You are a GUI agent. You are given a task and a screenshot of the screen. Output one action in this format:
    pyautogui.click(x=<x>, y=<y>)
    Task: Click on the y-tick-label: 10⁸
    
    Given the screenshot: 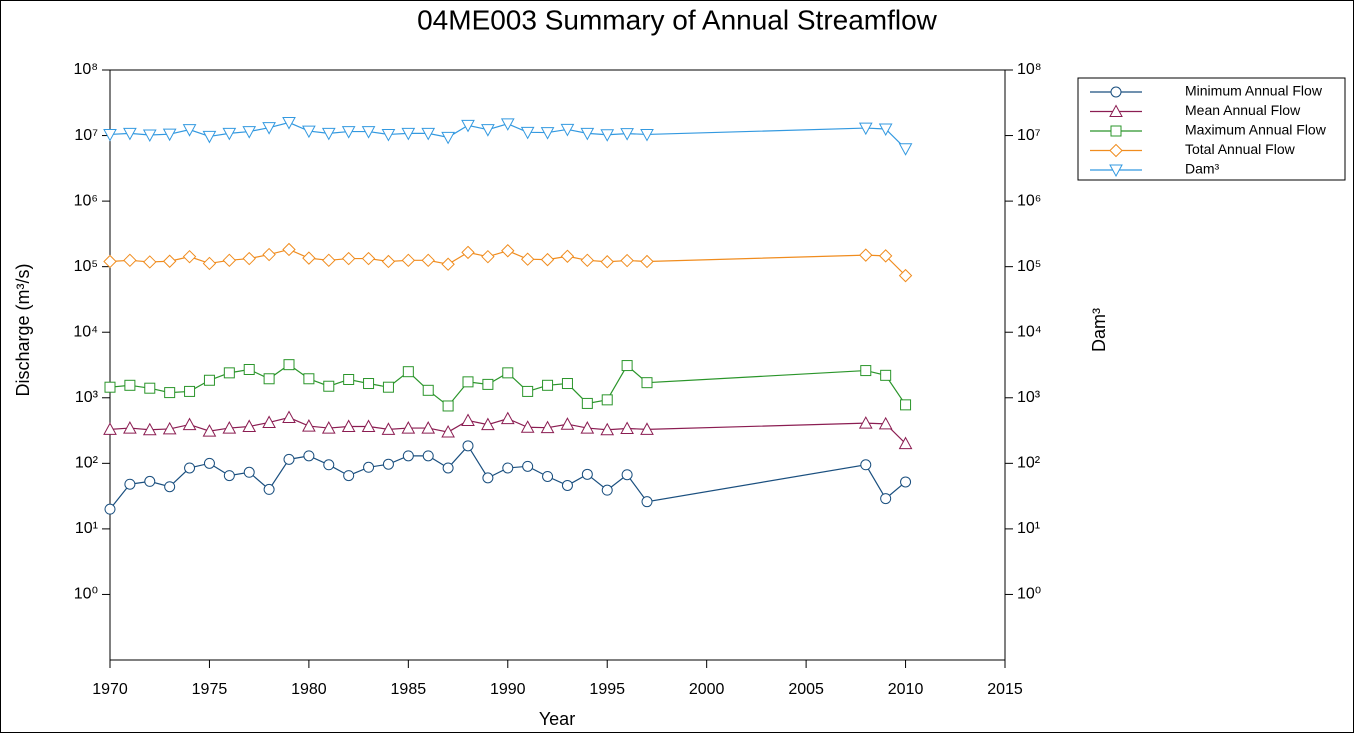 What is the action you would take?
    pyautogui.click(x=85, y=69)
    